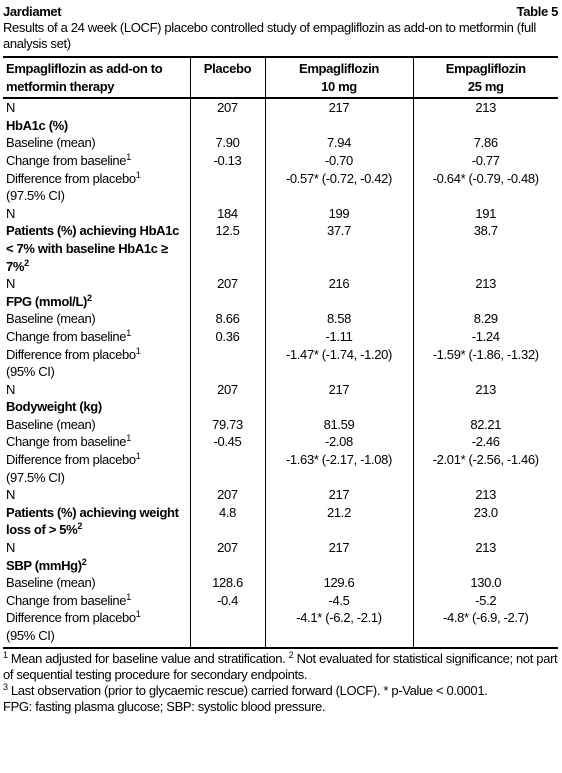  Describe the element at coordinates (338, 629) in the screenshot. I see `cell: -4.1* (-6.2, -2.1)` at that location.